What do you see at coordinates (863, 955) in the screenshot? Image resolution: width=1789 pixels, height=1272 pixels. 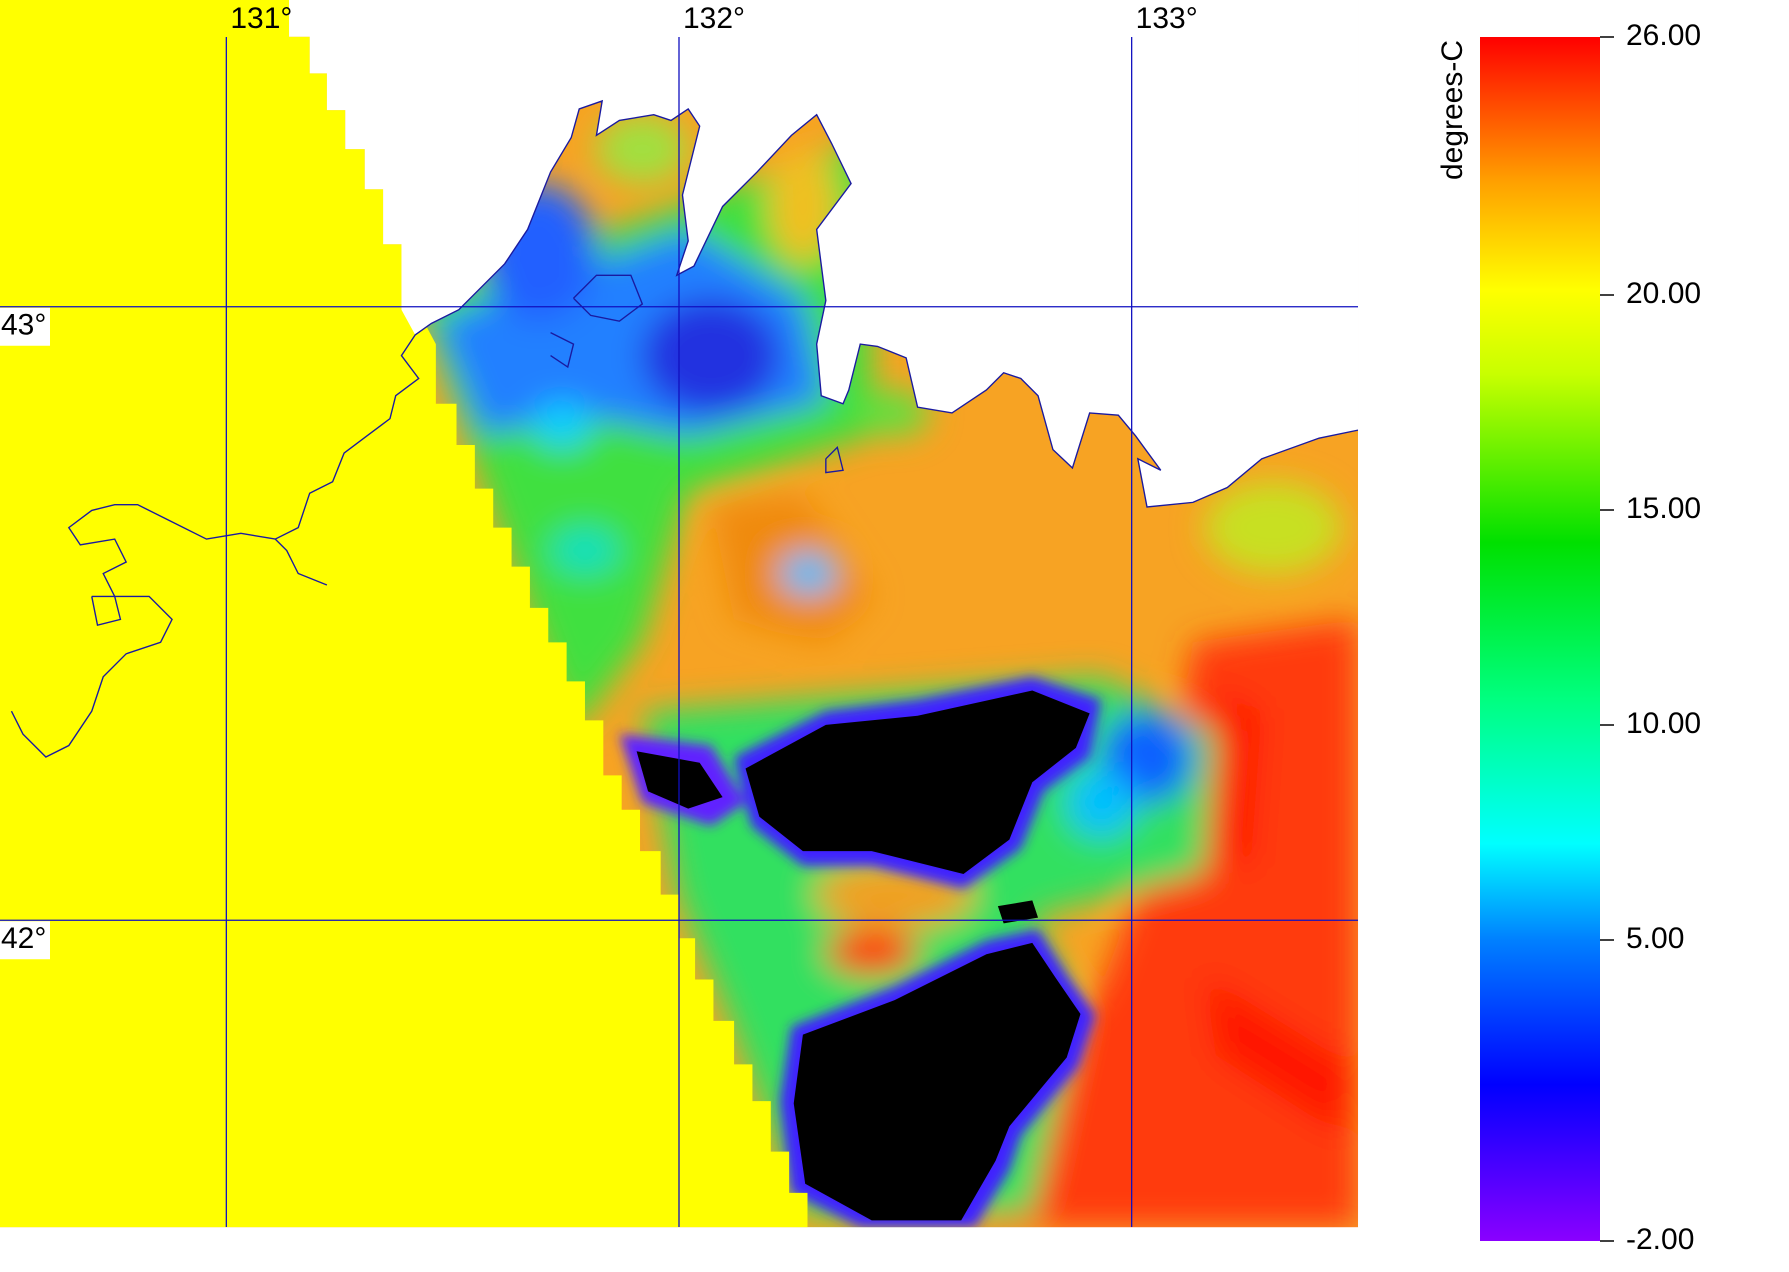 I see `cloud-mask` at bounding box center [863, 955].